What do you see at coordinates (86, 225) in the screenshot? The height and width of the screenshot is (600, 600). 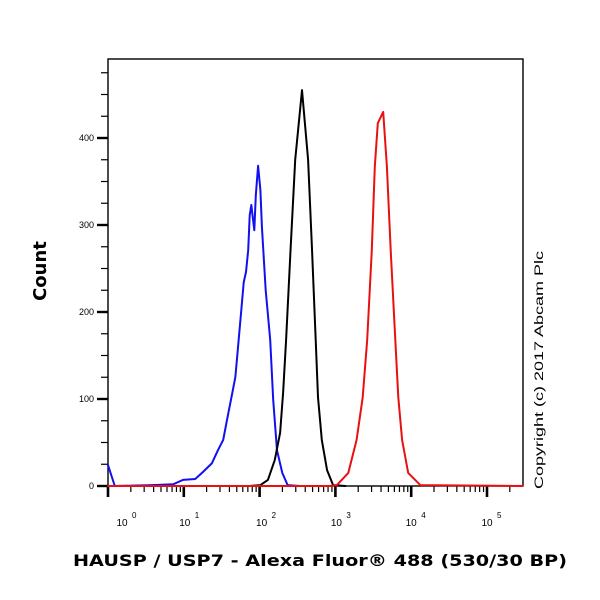 I see `y-tick-label: 300` at bounding box center [86, 225].